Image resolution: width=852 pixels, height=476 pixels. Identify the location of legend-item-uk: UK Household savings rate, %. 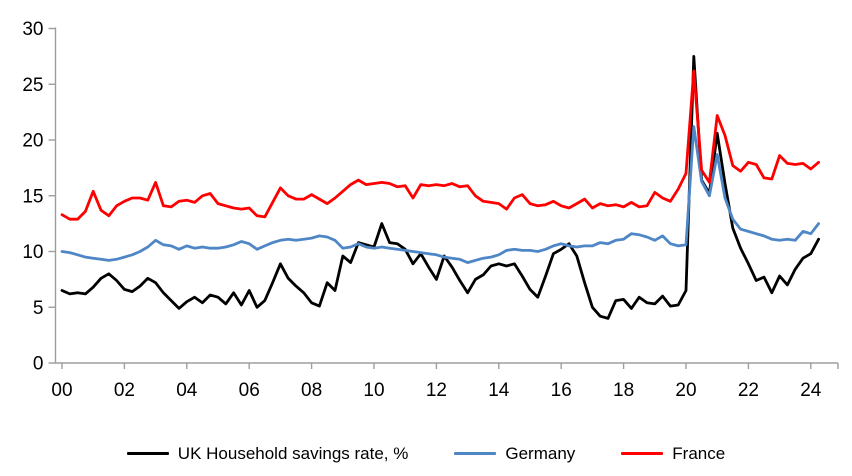
(267, 453).